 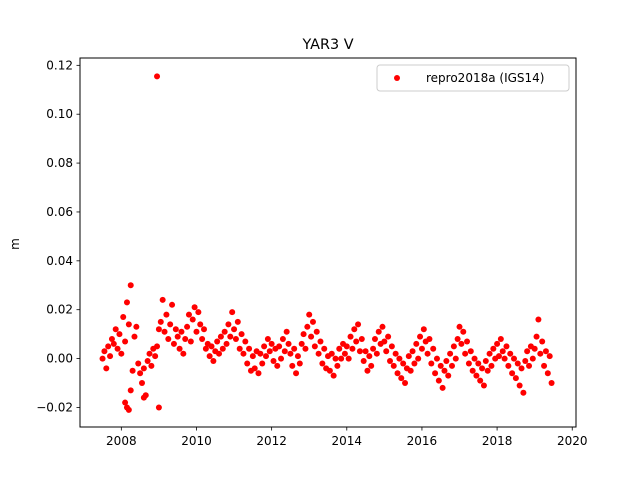 What do you see at coordinates (347, 441) in the screenshot?
I see `x-tick-label: 2014` at bounding box center [347, 441].